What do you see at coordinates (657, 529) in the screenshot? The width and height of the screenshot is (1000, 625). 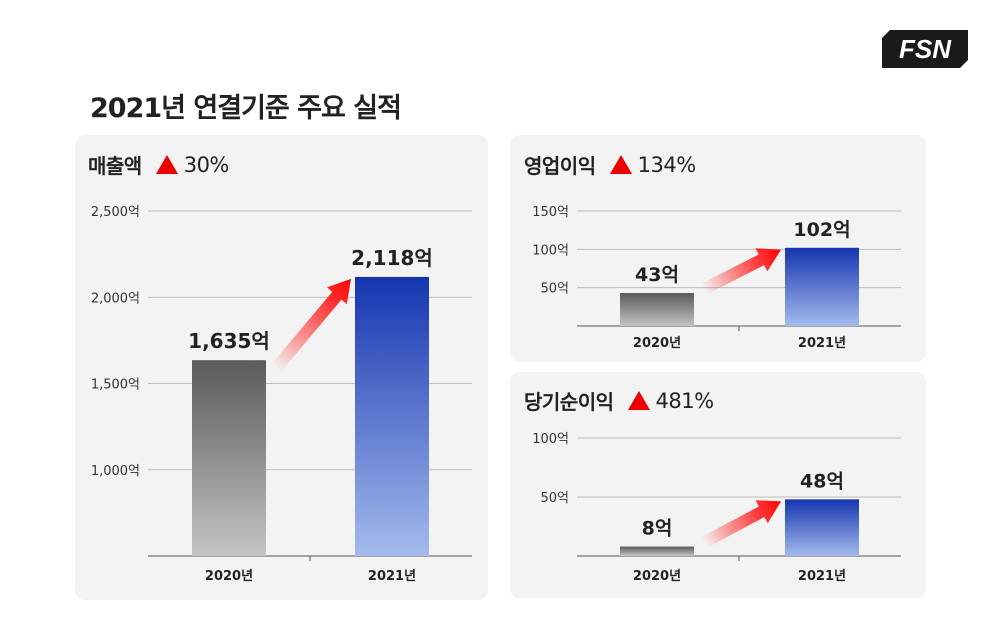 I see `value-label: 8억` at bounding box center [657, 529].